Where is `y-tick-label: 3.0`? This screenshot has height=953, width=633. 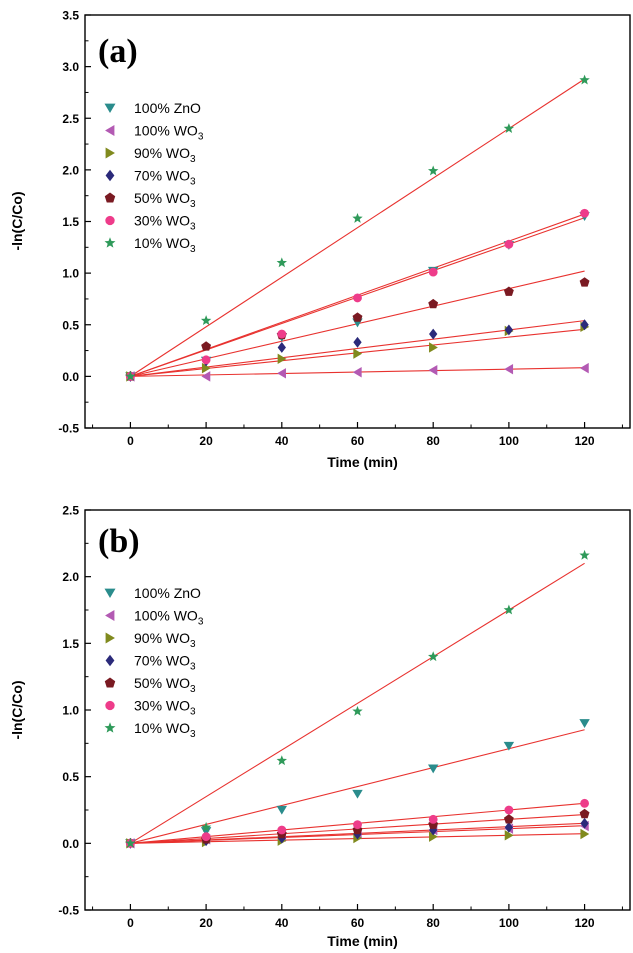 y-tick-label: 3.0 is located at coordinates (70, 67).